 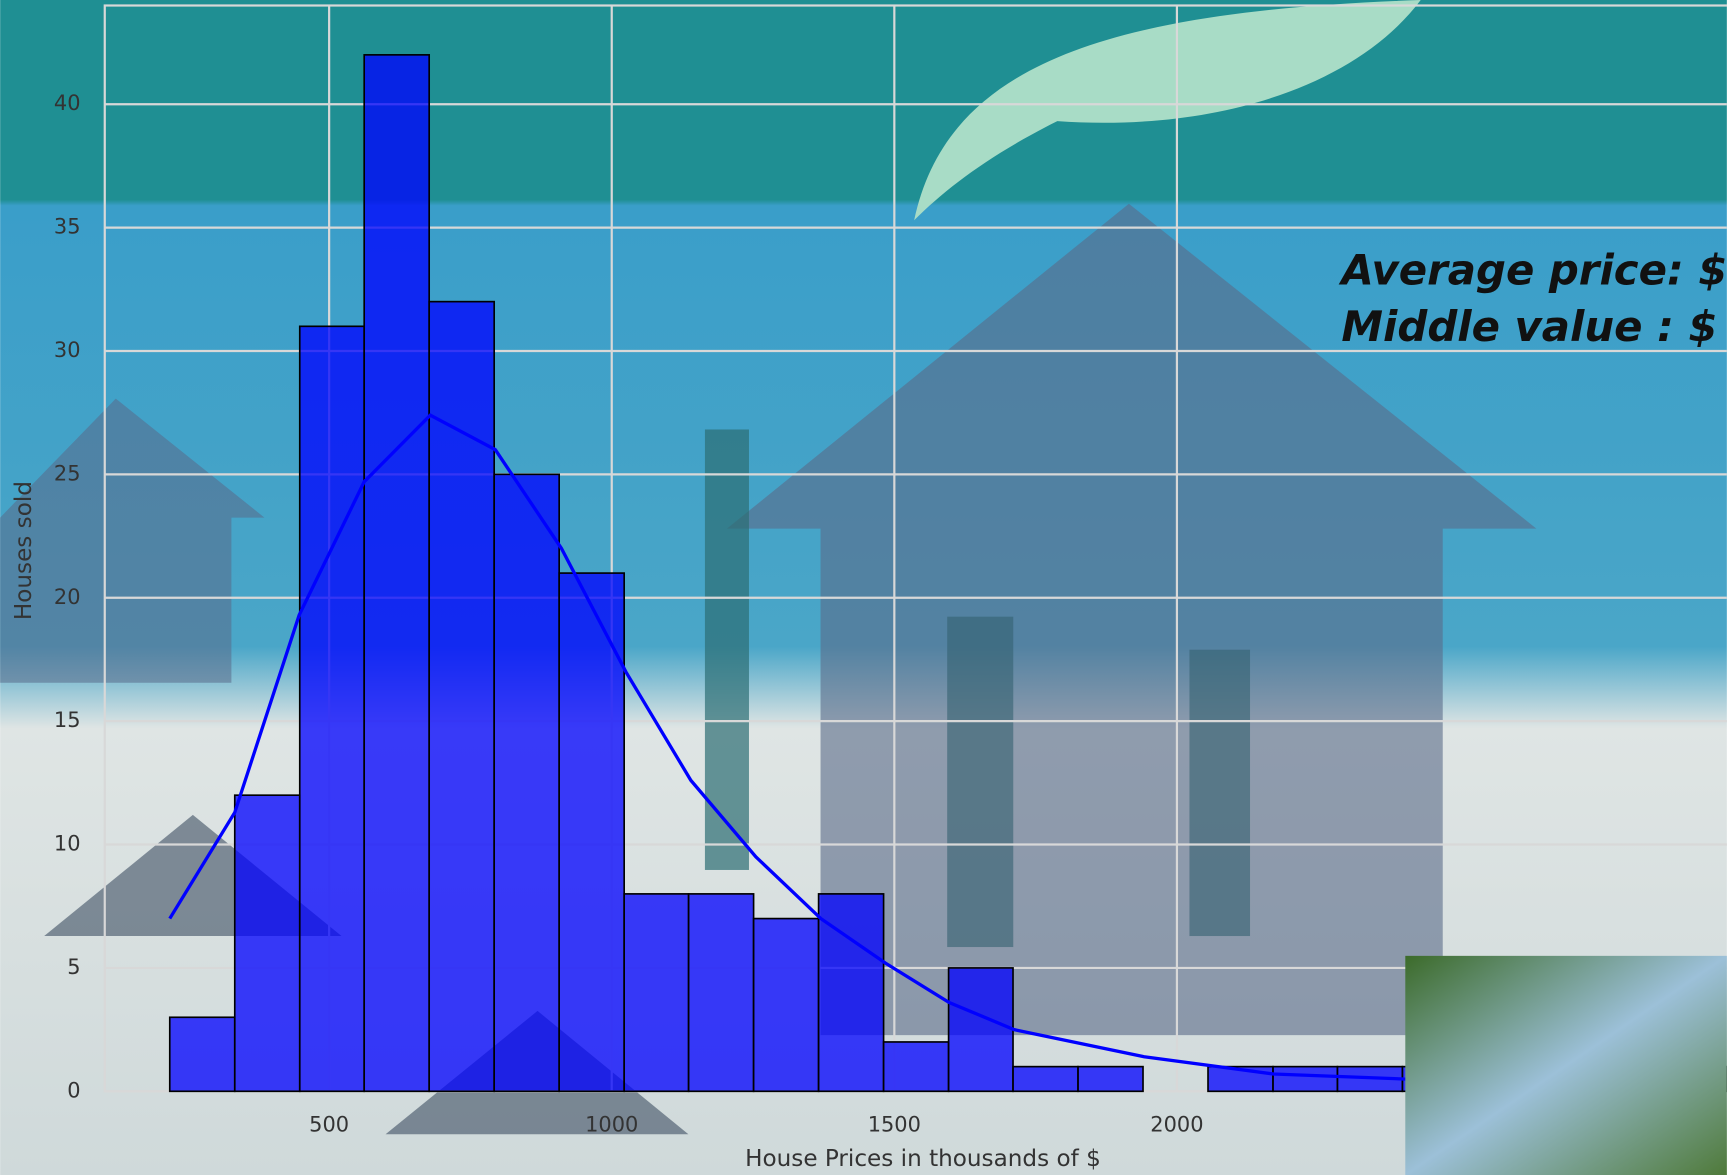 What do you see at coordinates (1566, 1065) in the screenshot?
I see `photo-overlay` at bounding box center [1566, 1065].